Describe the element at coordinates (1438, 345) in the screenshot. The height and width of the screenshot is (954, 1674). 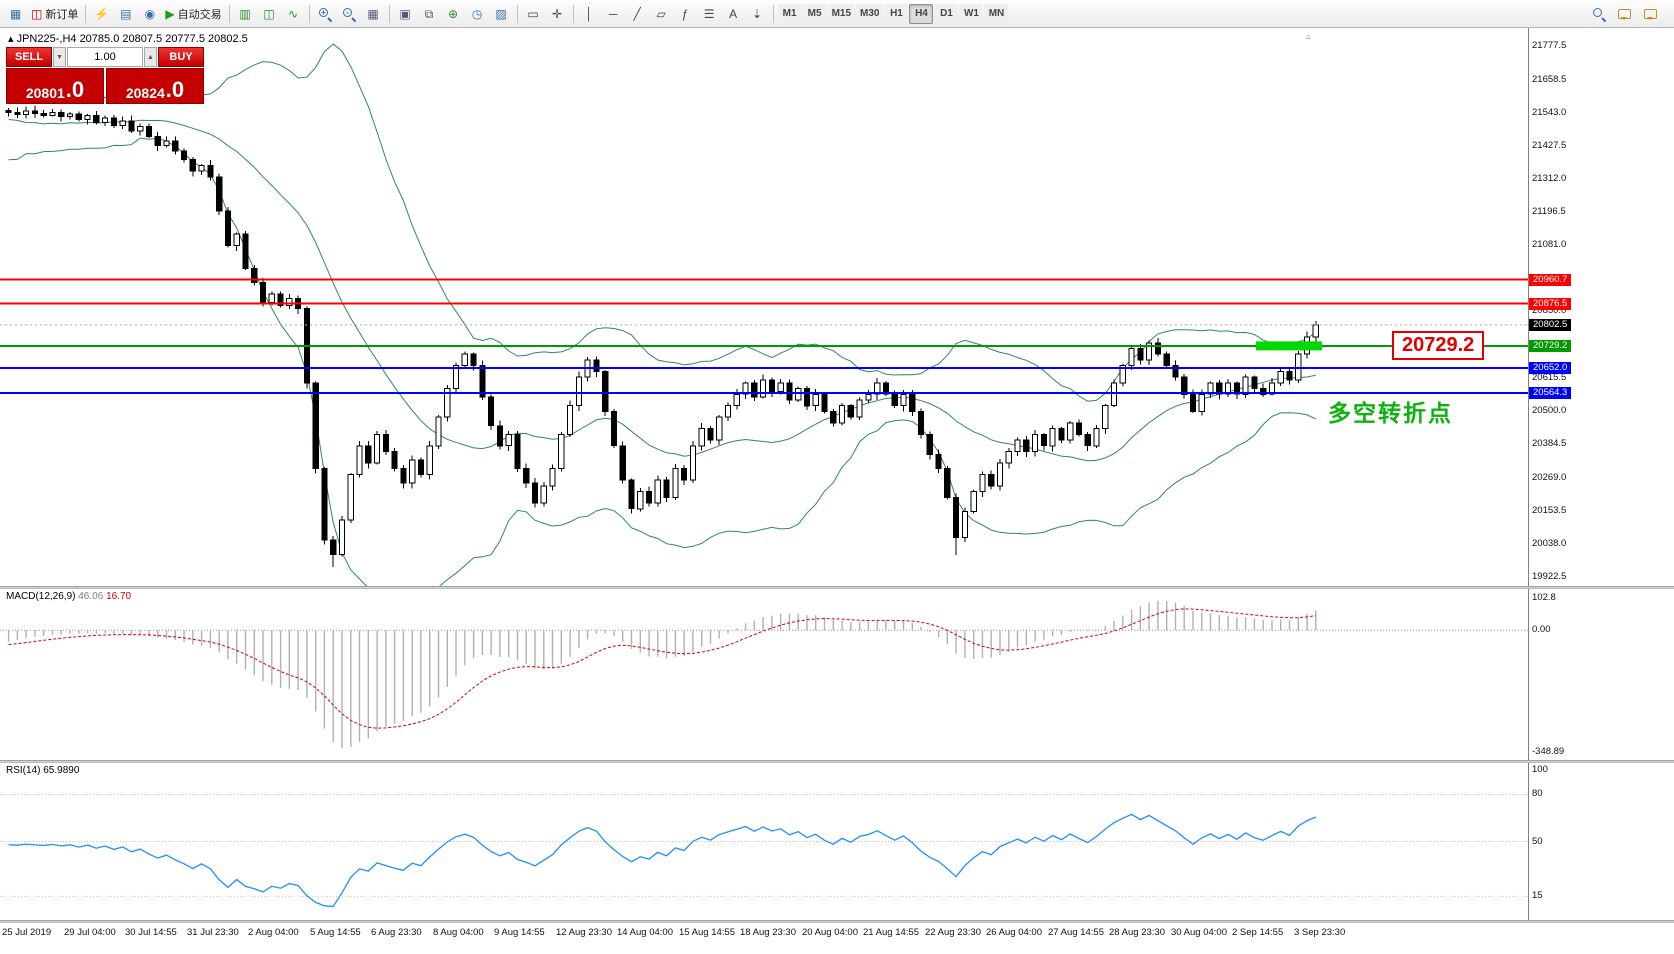
I see `pivot-price-label: 20729.2` at that location.